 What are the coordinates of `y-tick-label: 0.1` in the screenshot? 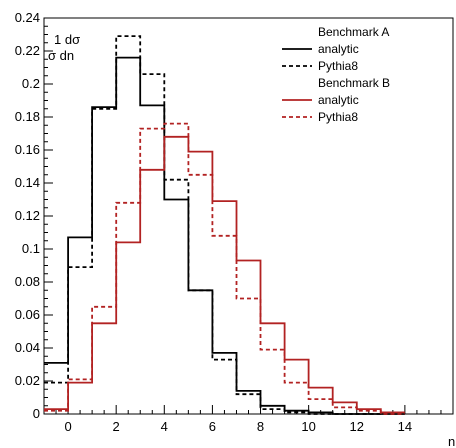 It's located at (31, 248).